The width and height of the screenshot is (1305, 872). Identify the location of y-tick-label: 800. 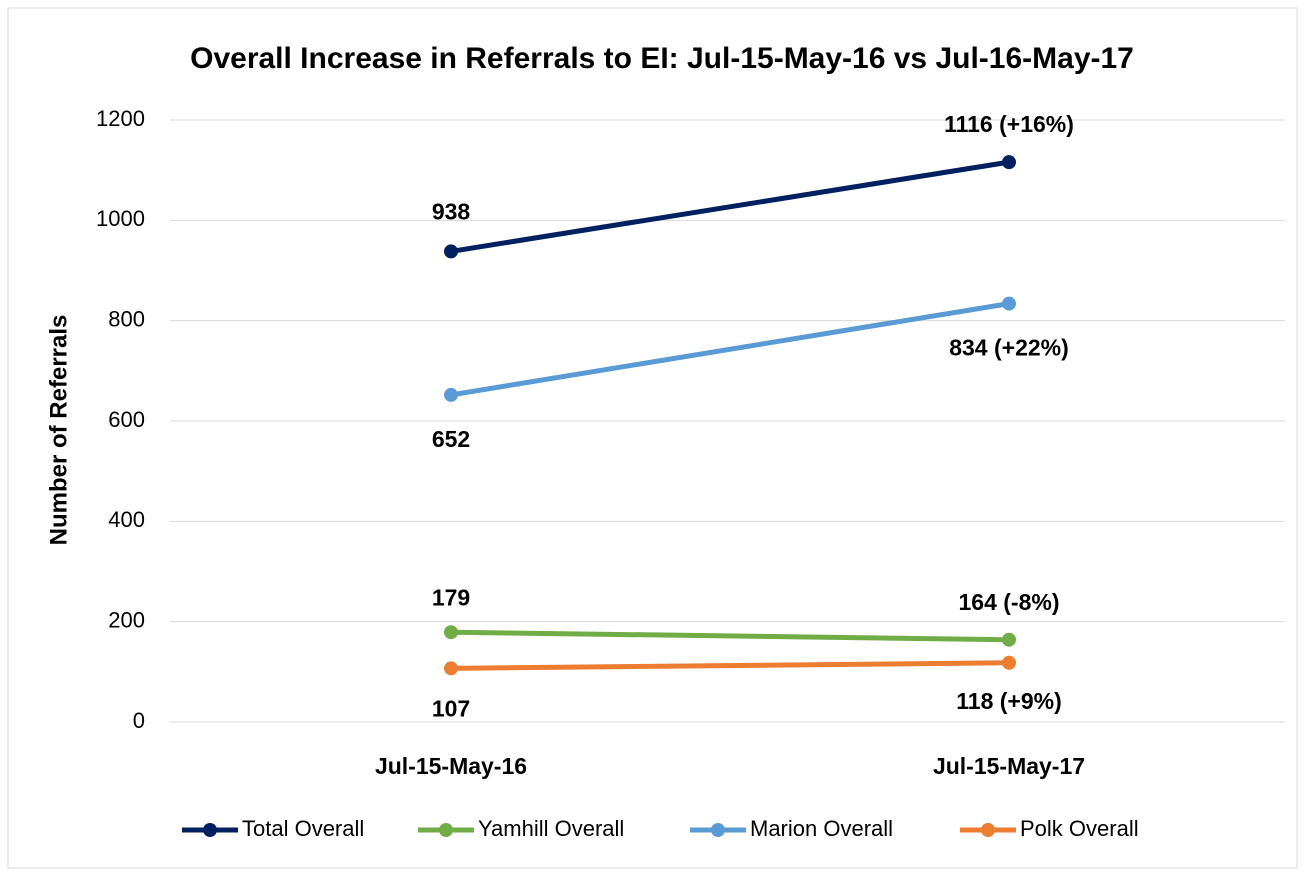
(126, 318).